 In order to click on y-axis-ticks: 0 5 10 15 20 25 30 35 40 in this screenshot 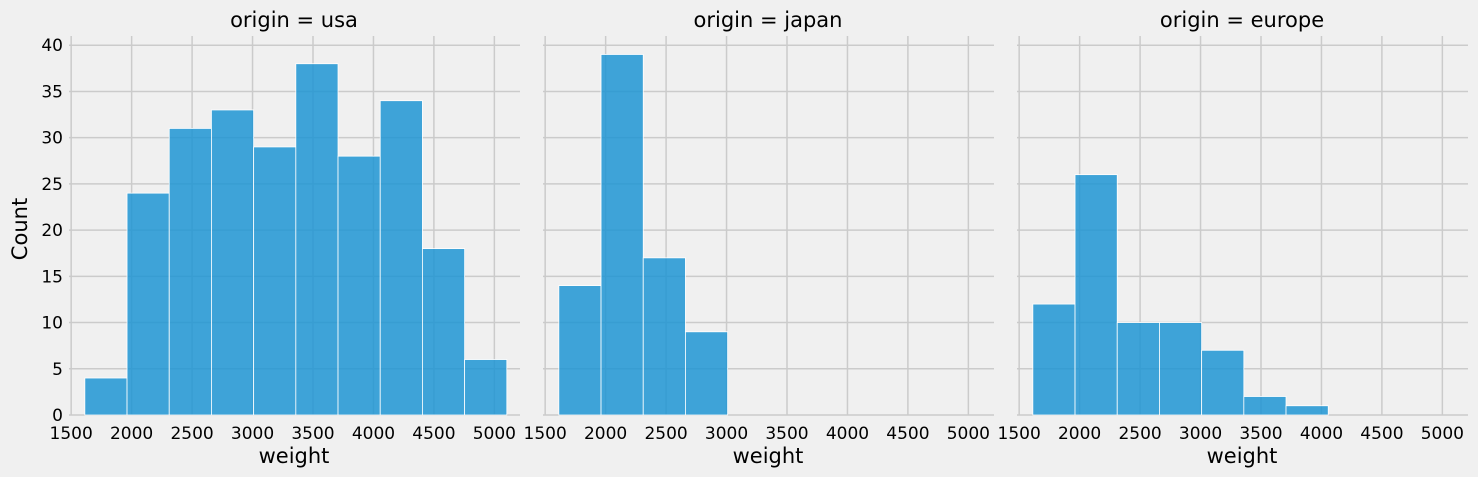, I will do `click(52, 231)`.